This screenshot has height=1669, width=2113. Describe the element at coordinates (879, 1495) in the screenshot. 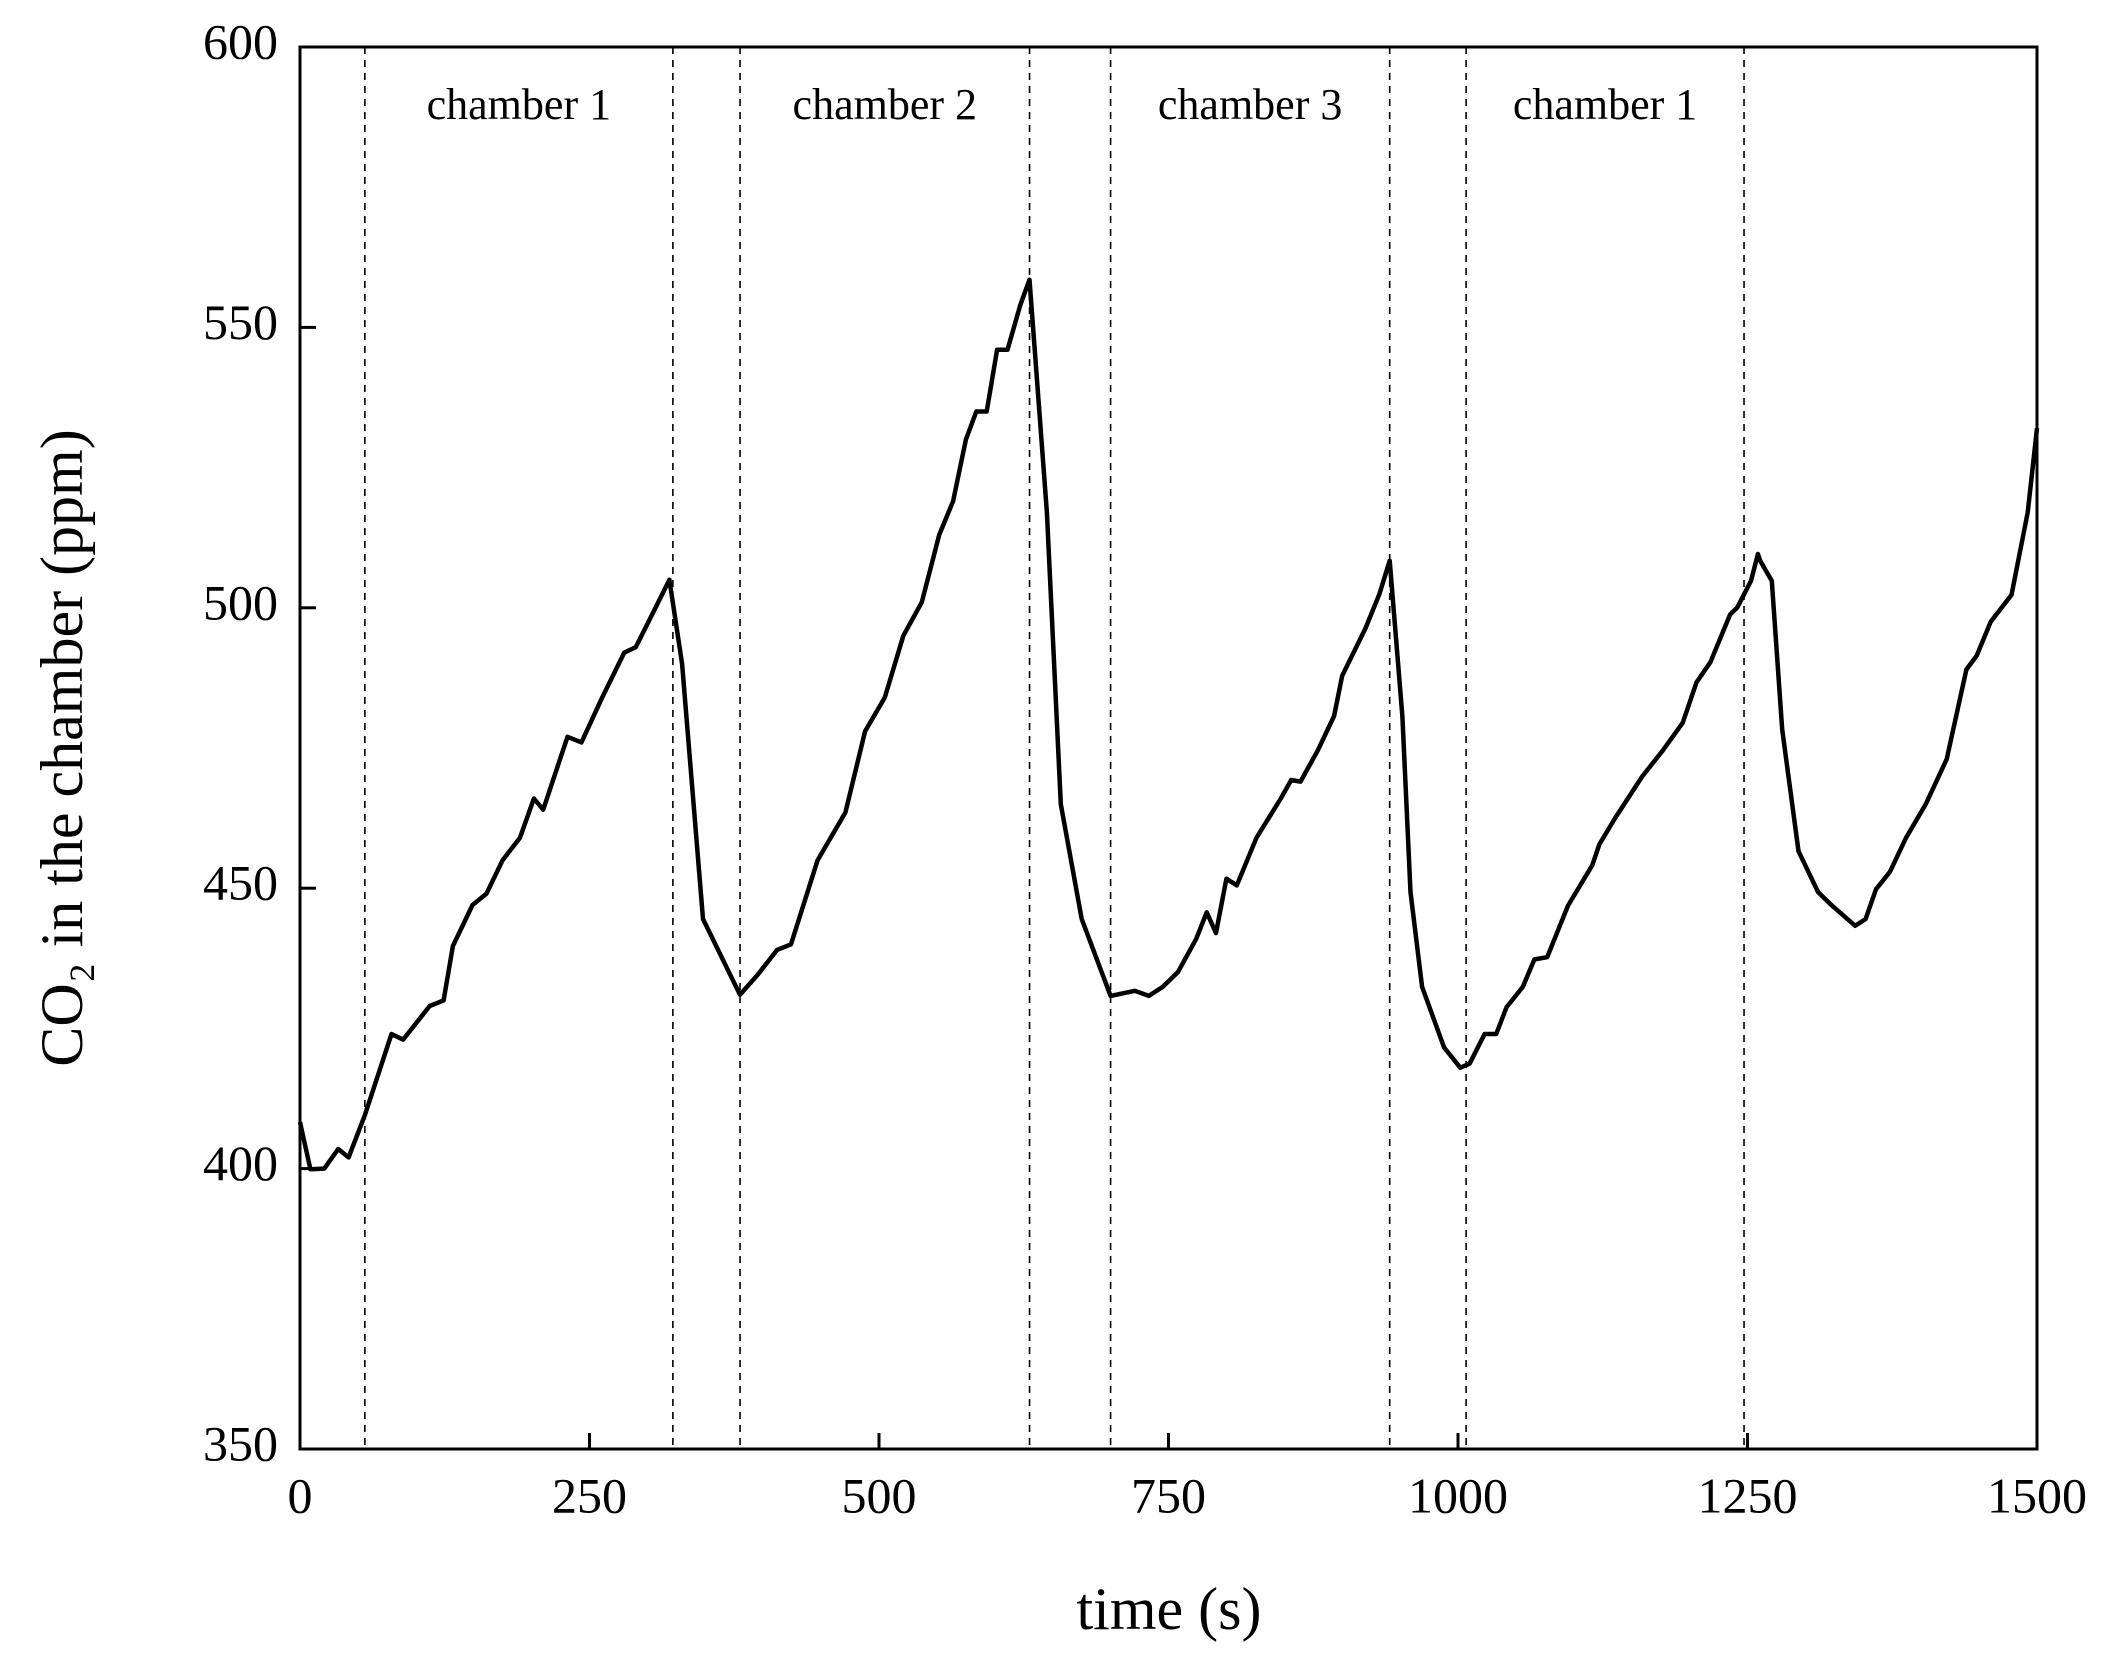

I see `x-tick-label: 500` at that location.